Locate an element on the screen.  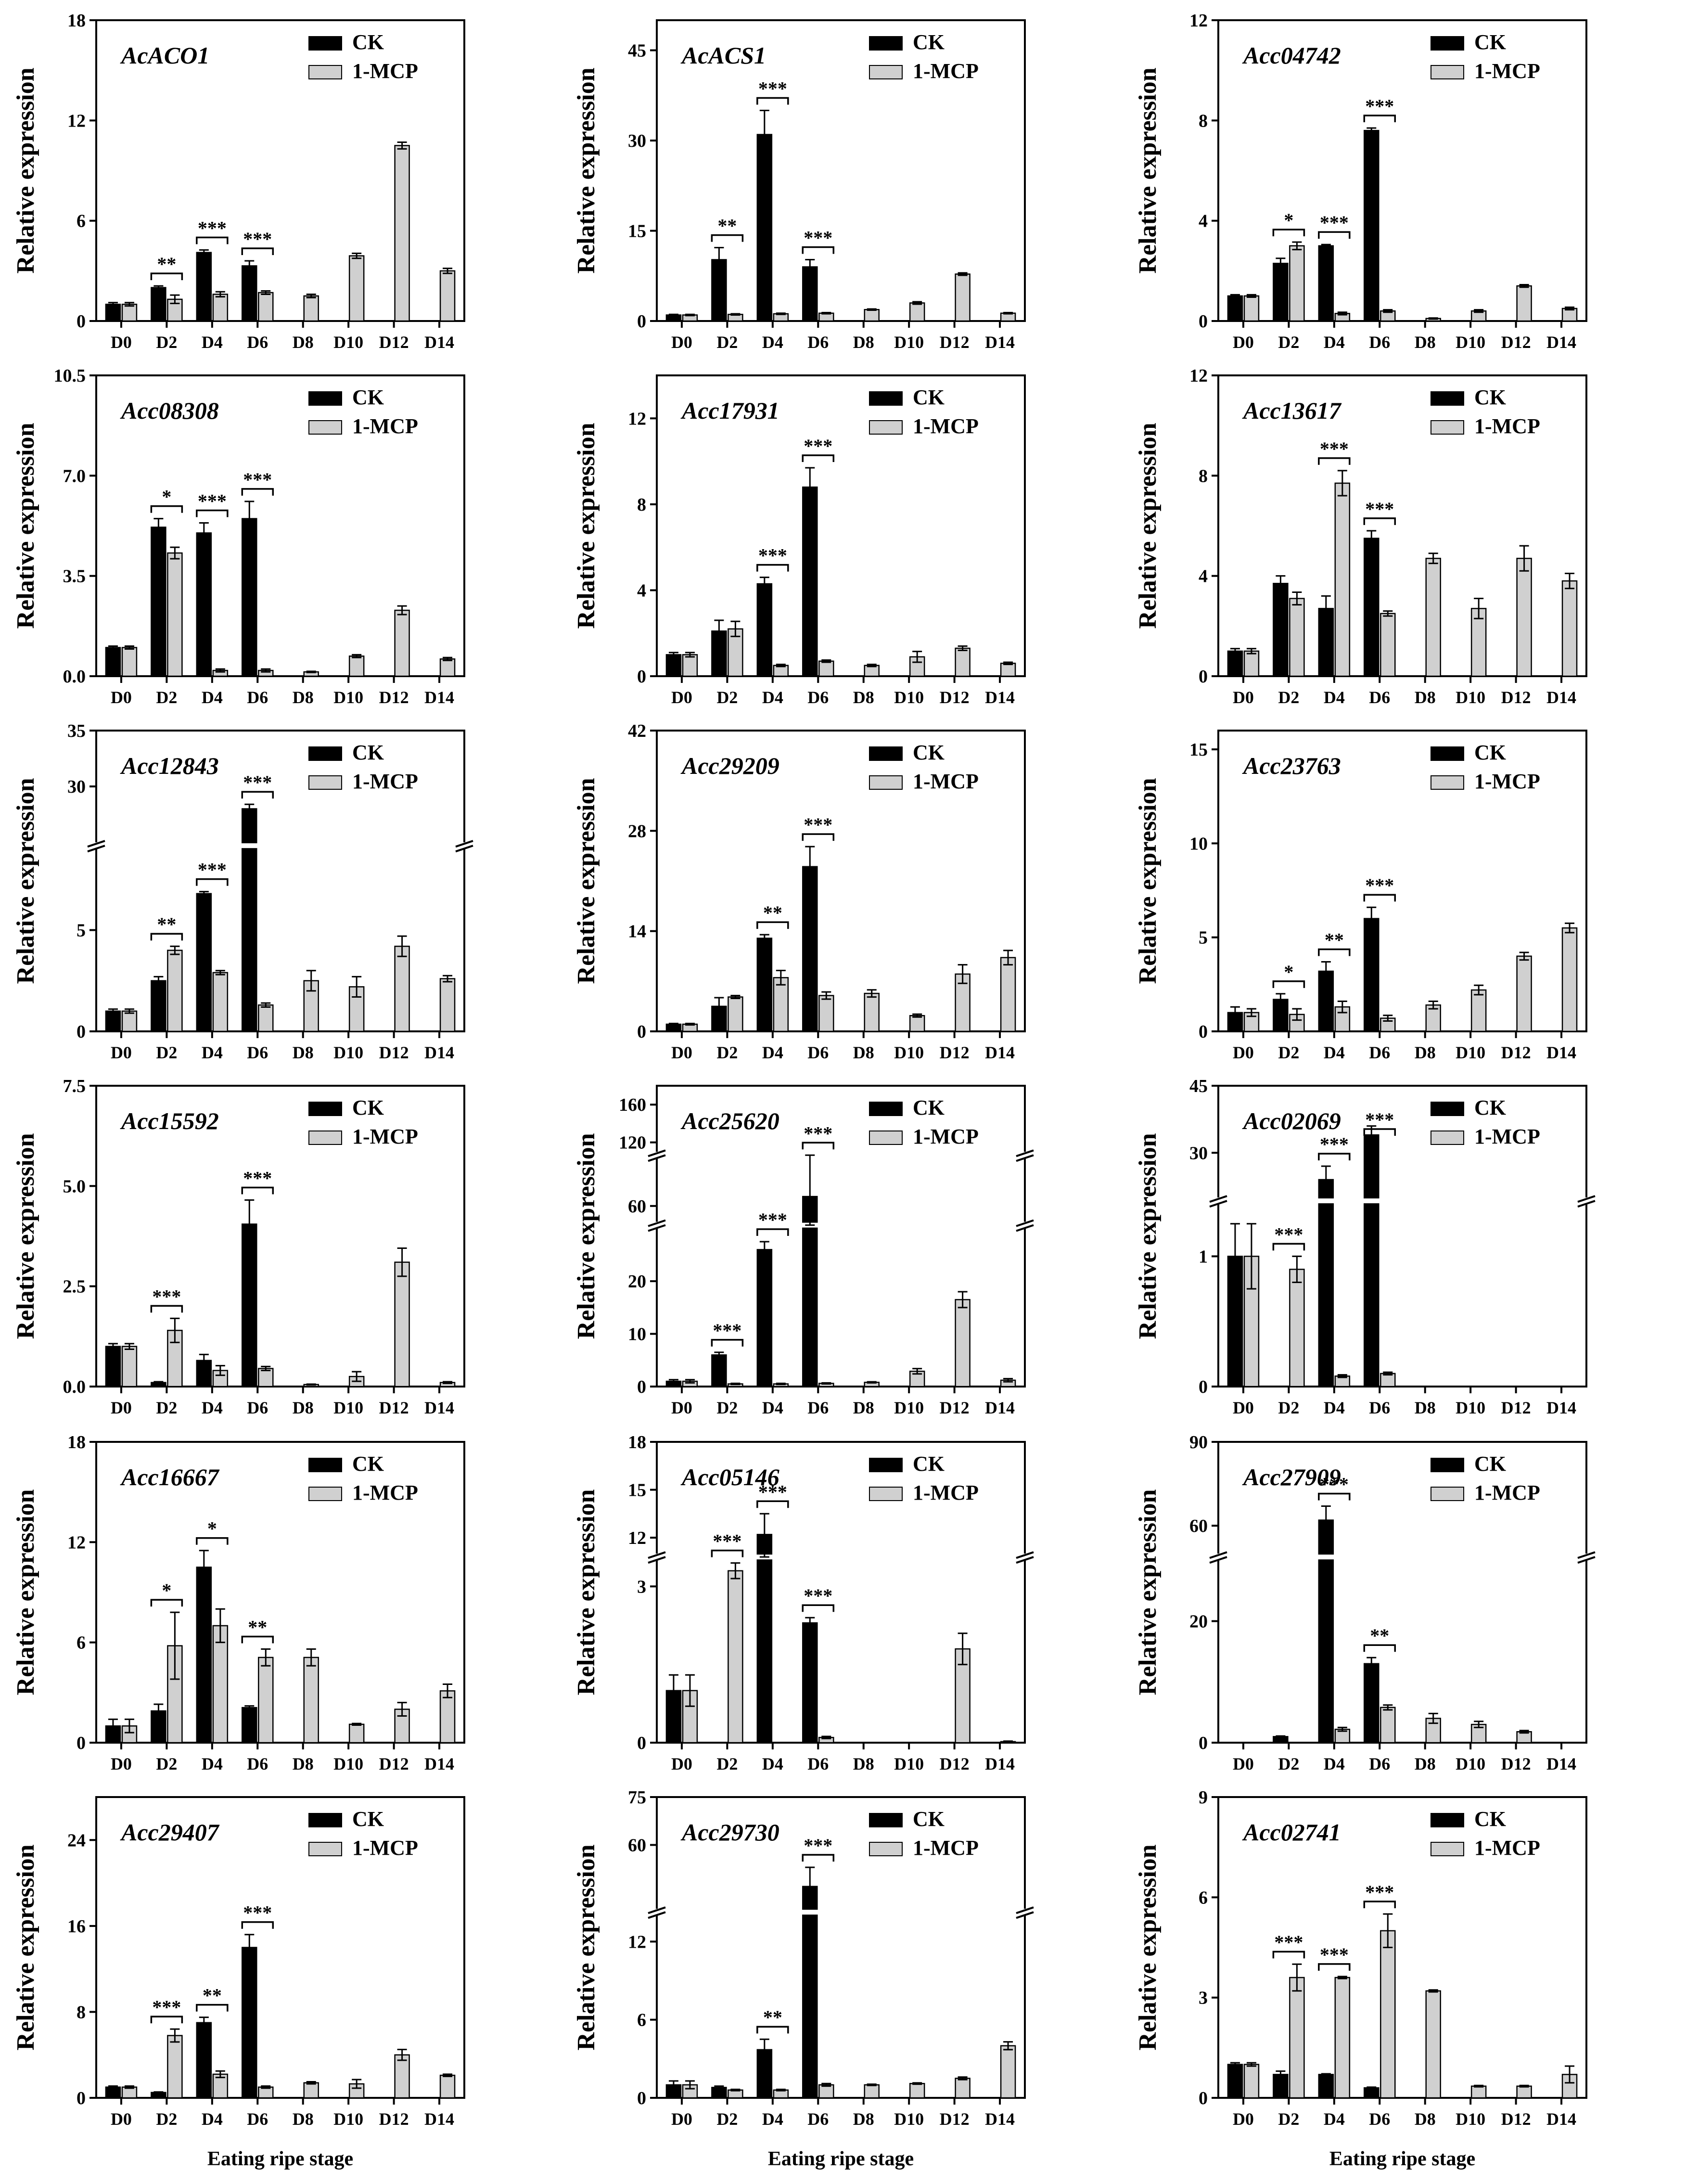
bar-break-stripe is located at coordinates (249, 846).